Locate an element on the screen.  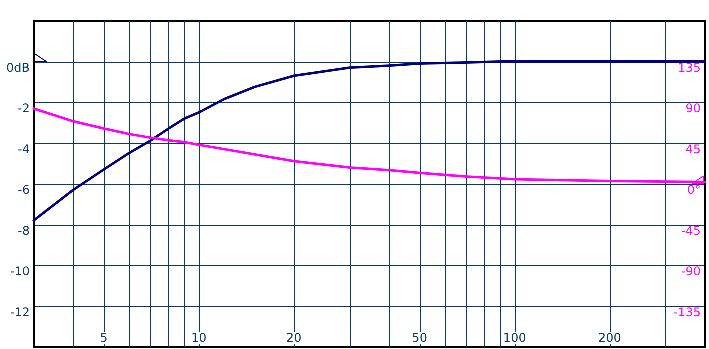
y2-tick-label: 135 is located at coordinates (689, 67).